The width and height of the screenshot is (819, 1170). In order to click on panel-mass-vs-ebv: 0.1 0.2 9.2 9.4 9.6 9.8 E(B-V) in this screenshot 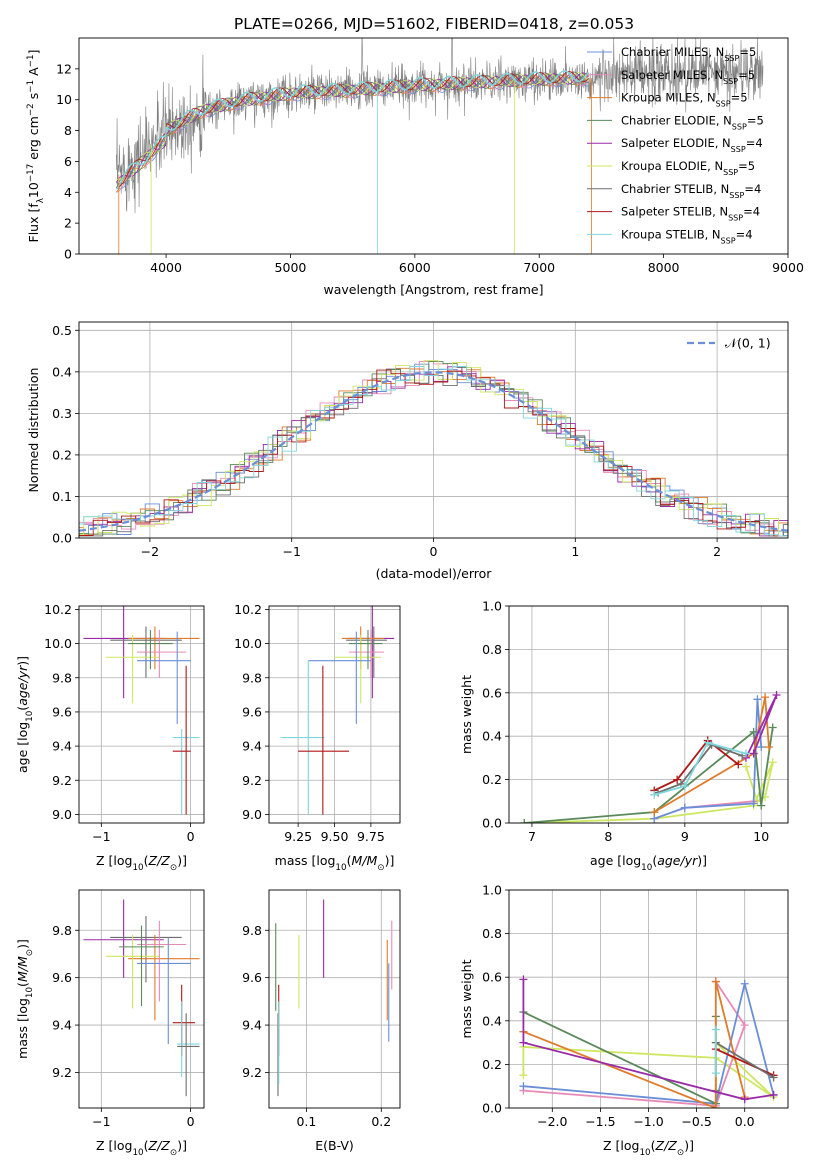, I will do `click(321, 1021)`.